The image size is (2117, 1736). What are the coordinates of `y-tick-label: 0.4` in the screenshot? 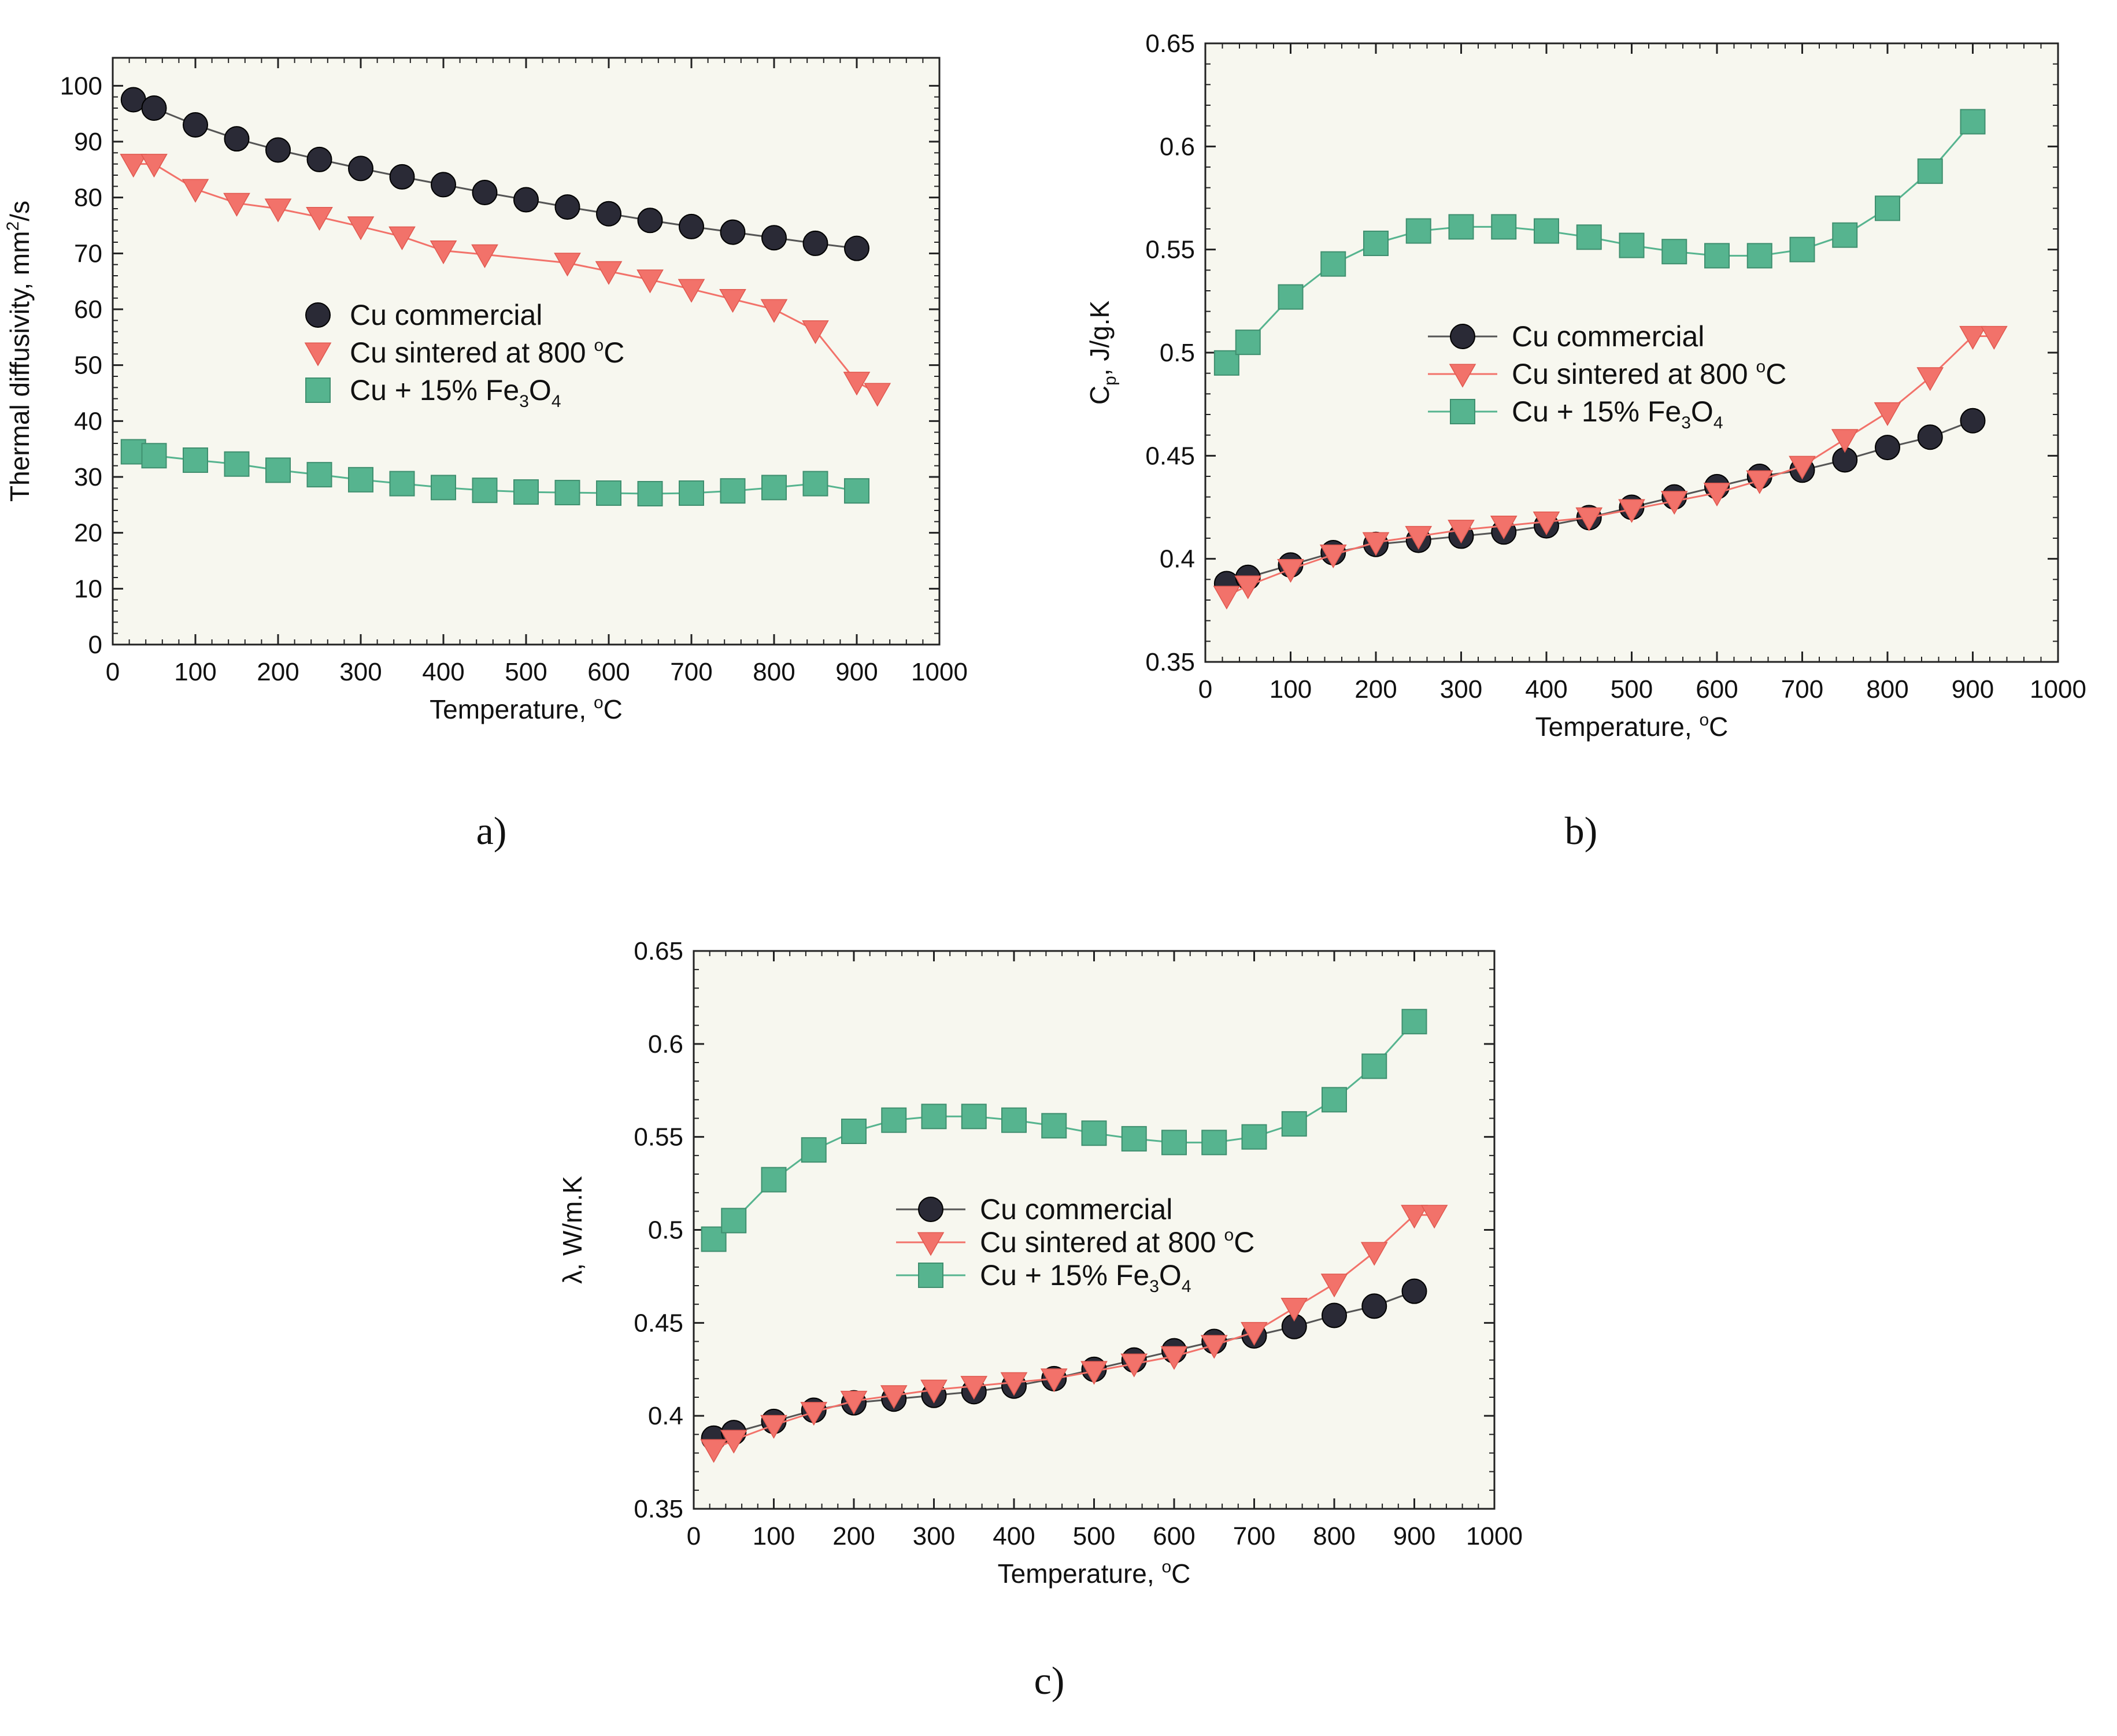 It's located at (665, 1416).